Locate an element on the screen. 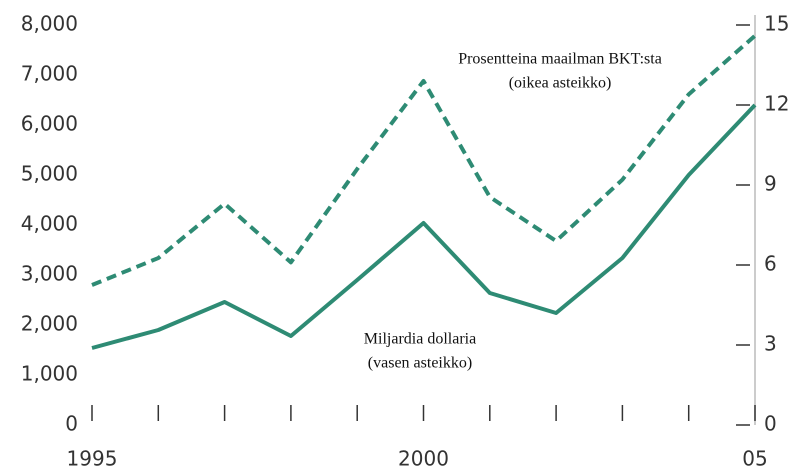 This screenshot has height=472, width=799. annotation: (oikea asteikko) is located at coordinates (560, 83).